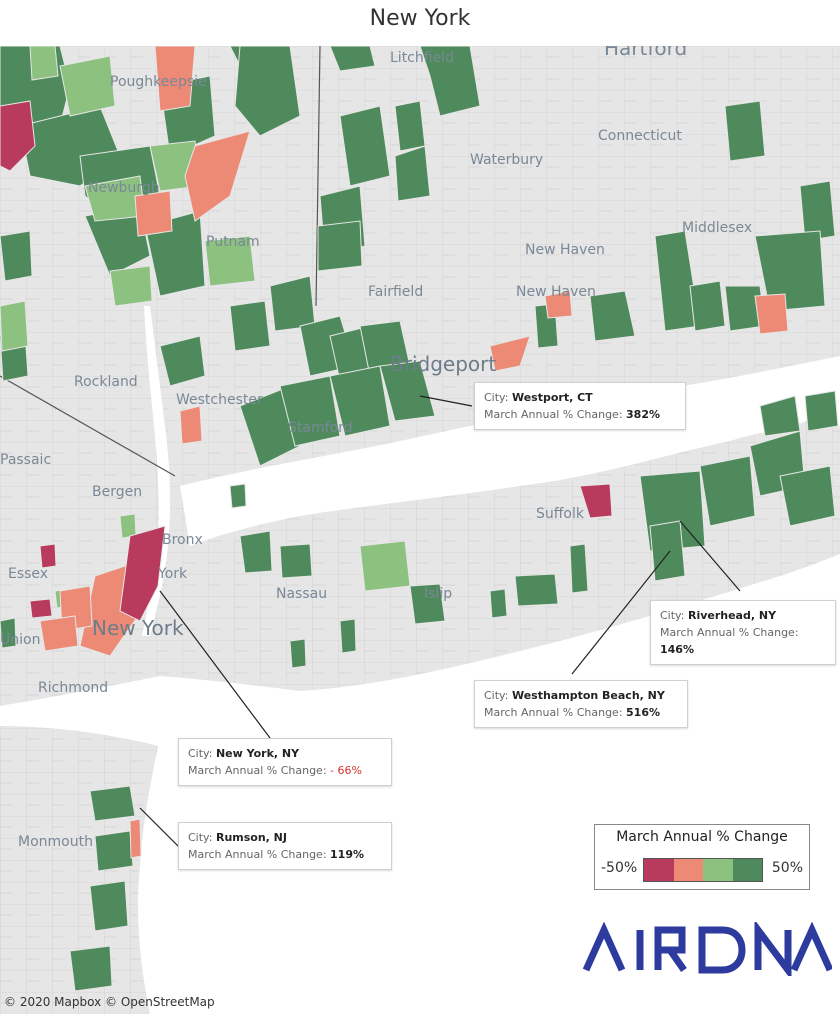  What do you see at coordinates (20, 640) in the screenshot?
I see `label-union: Union` at bounding box center [20, 640].